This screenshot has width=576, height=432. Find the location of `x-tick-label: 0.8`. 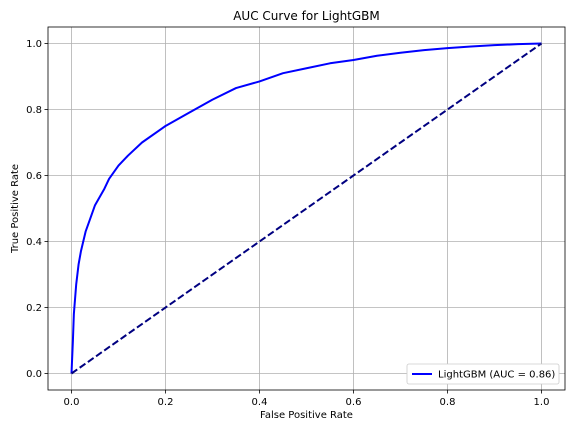

x-tick-label: 0.8 is located at coordinates (448, 402).